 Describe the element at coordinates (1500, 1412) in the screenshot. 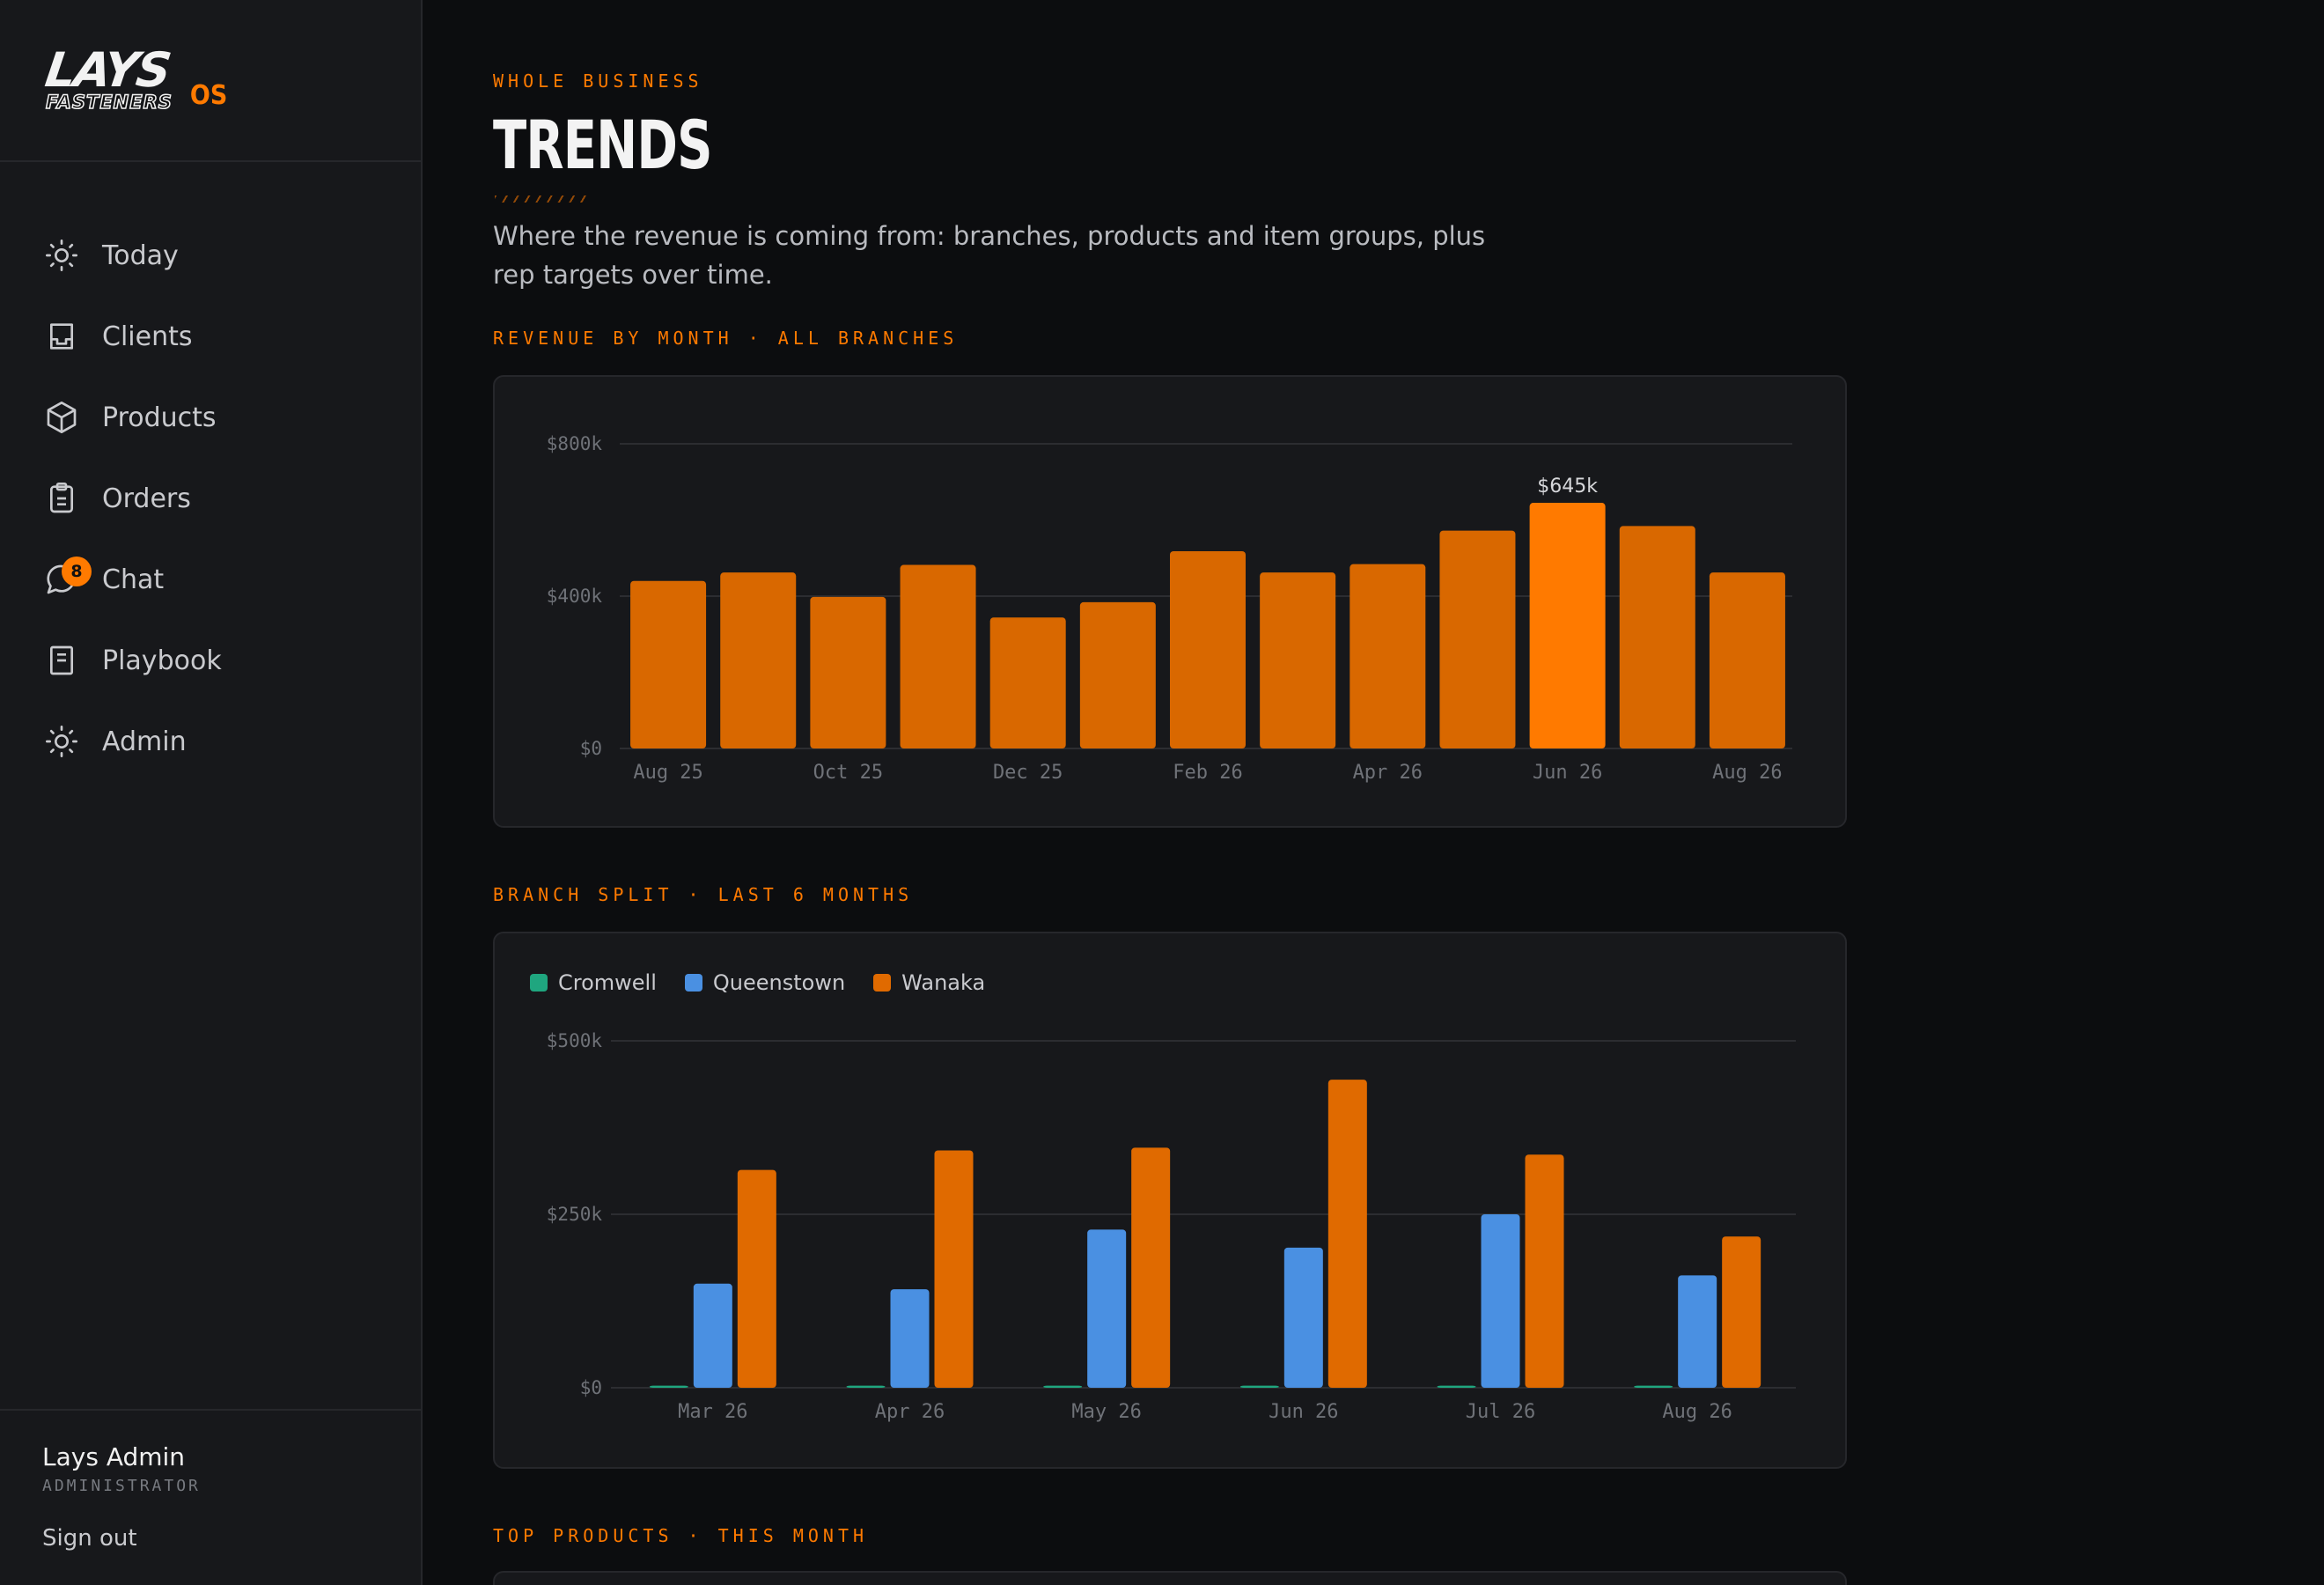

I see `x-tick-label: Jul 26` at that location.